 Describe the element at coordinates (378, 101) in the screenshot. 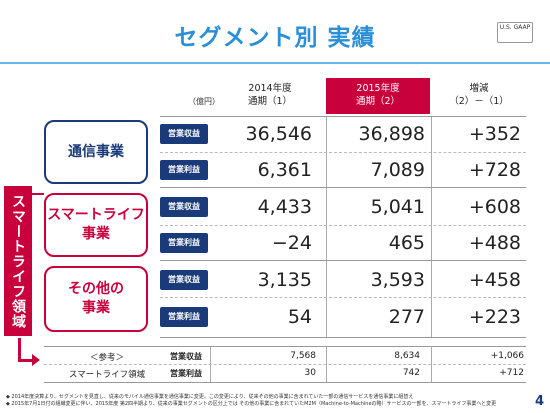

I see `column-header-line2: 通期（2）` at that location.